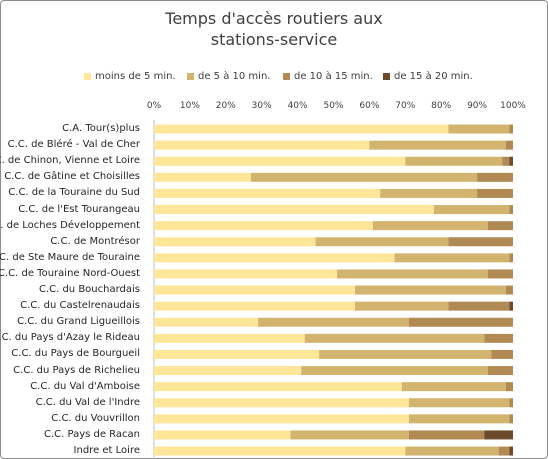 The width and height of the screenshot is (548, 459). I want to click on x-tick-label: 40%, so click(297, 106).